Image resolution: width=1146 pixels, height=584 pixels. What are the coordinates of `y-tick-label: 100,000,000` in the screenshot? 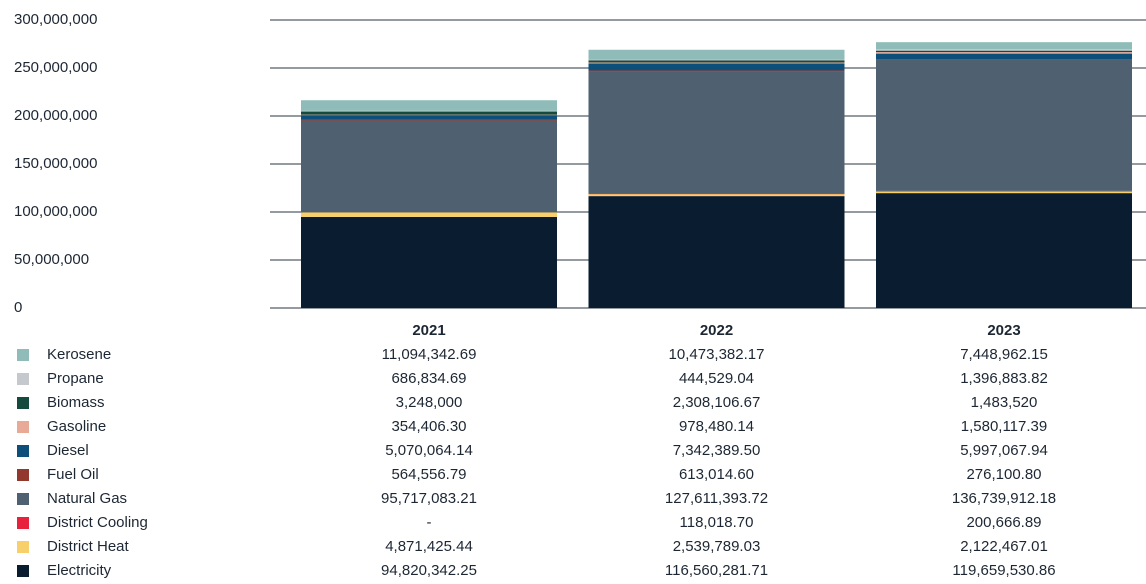 It's located at (56, 211).